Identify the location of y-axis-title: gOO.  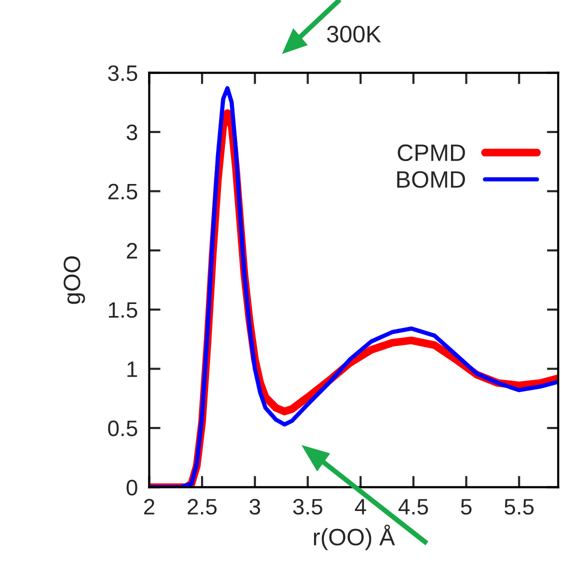
(75, 280).